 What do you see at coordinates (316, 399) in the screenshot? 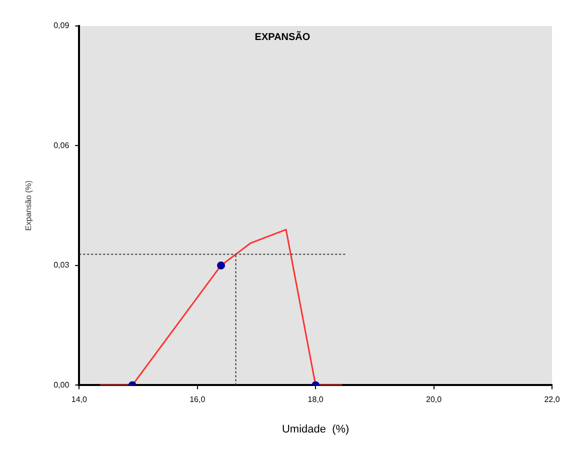
I see `x-tick-label: 18,0` at bounding box center [316, 399].